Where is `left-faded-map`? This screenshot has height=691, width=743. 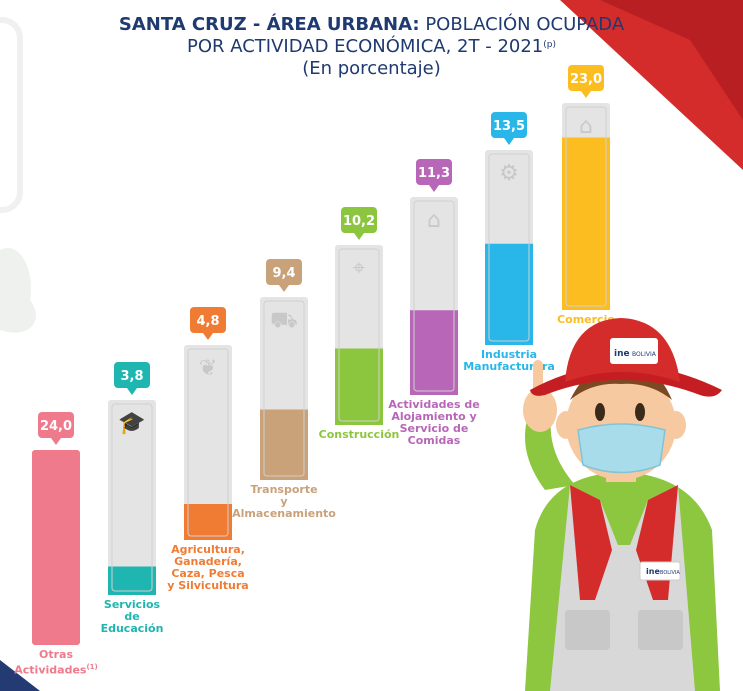
left-faded-map is located at coordinates (18, 290).